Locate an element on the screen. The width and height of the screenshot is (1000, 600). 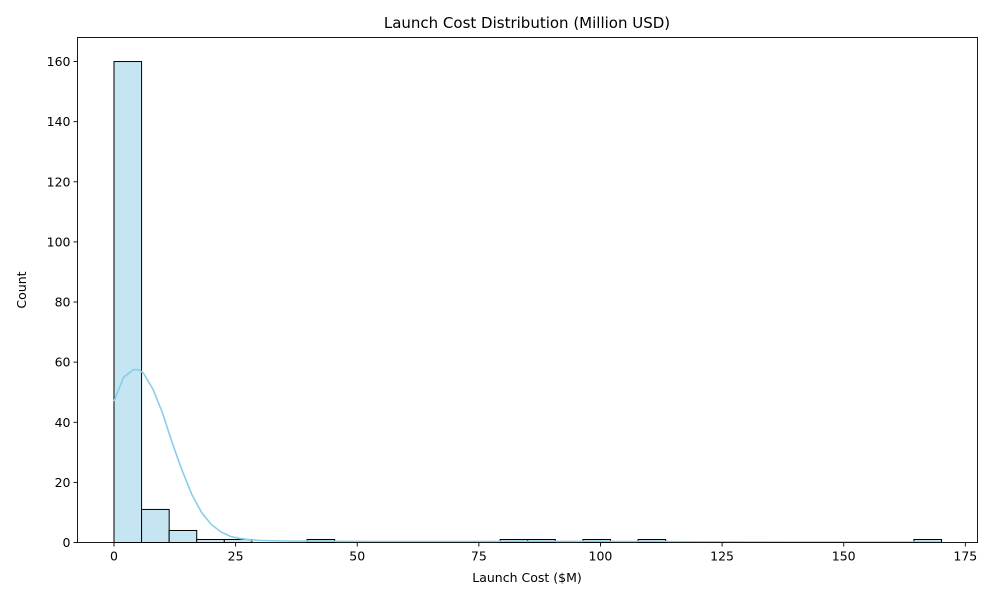
y-axis-label: Count is located at coordinates (21, 289).